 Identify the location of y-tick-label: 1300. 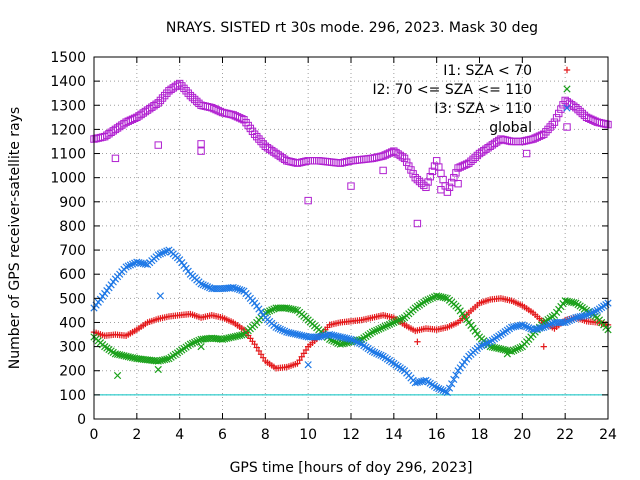
(68, 106).